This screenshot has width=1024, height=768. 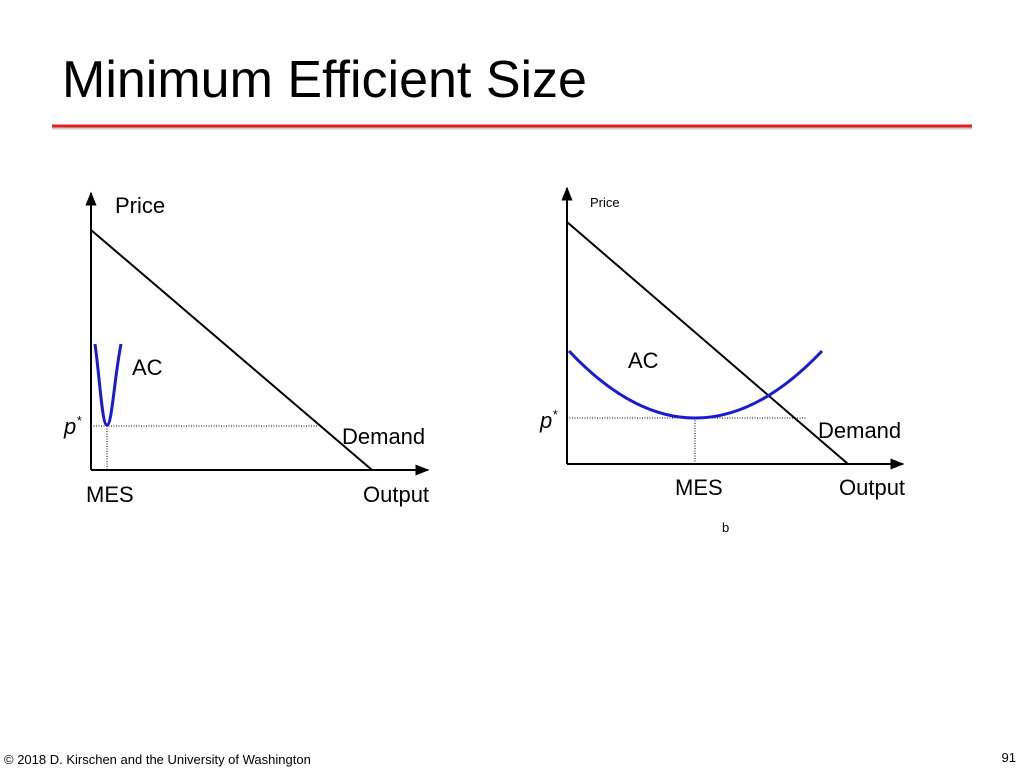 I want to click on diagram-a: Price AC p* Demand MES Output, so click(x=246, y=349).